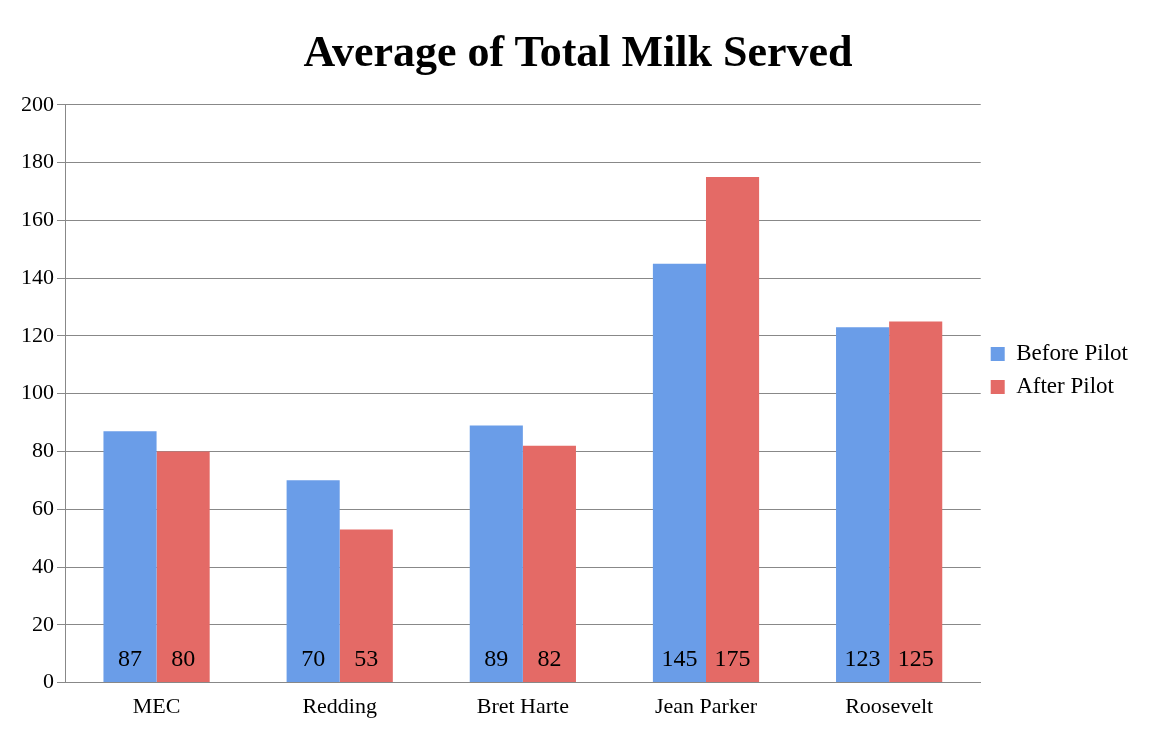 The width and height of the screenshot is (1157, 743). I want to click on data-label: 145, so click(679, 658).